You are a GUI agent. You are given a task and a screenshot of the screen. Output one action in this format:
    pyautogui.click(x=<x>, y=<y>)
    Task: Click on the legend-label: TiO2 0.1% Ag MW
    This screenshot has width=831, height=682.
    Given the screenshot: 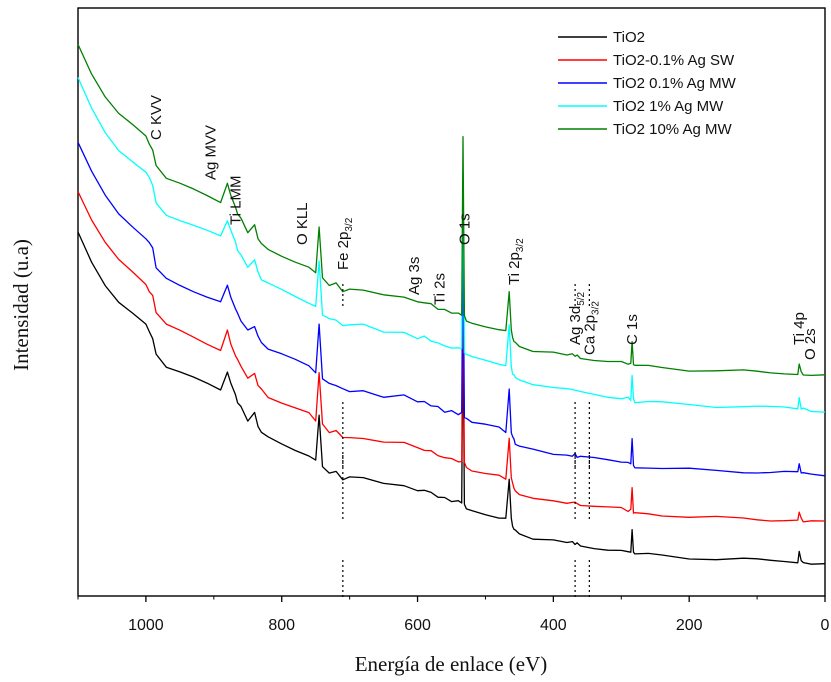 What is the action you would take?
    pyautogui.click(x=675, y=83)
    